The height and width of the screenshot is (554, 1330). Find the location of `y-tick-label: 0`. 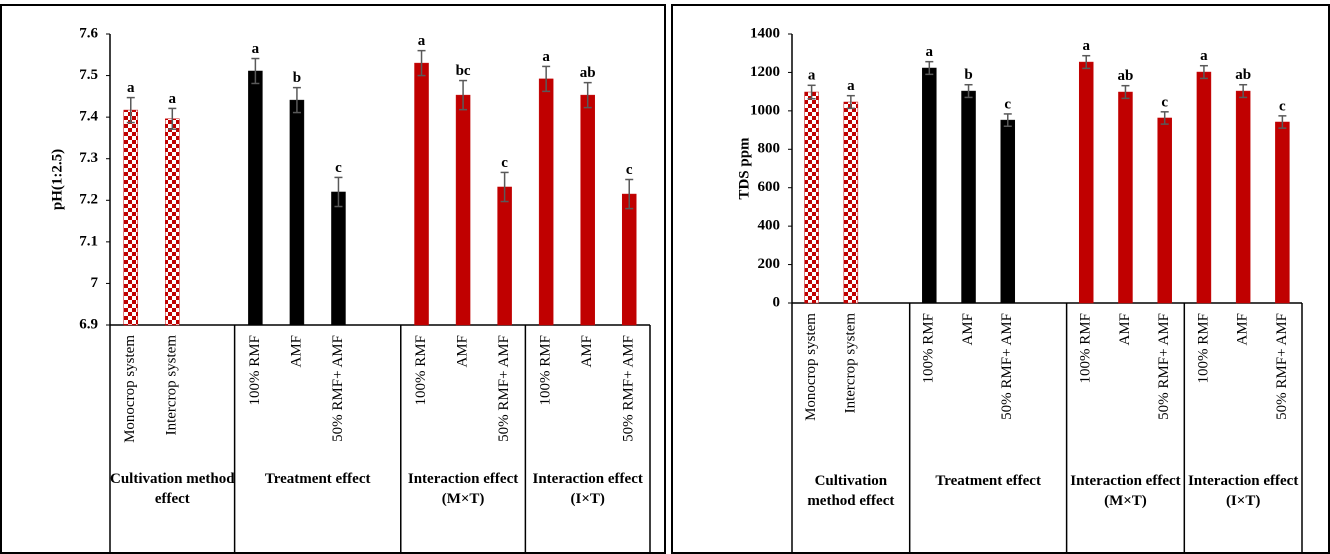

y-tick-label: 0 is located at coordinates (777, 302).